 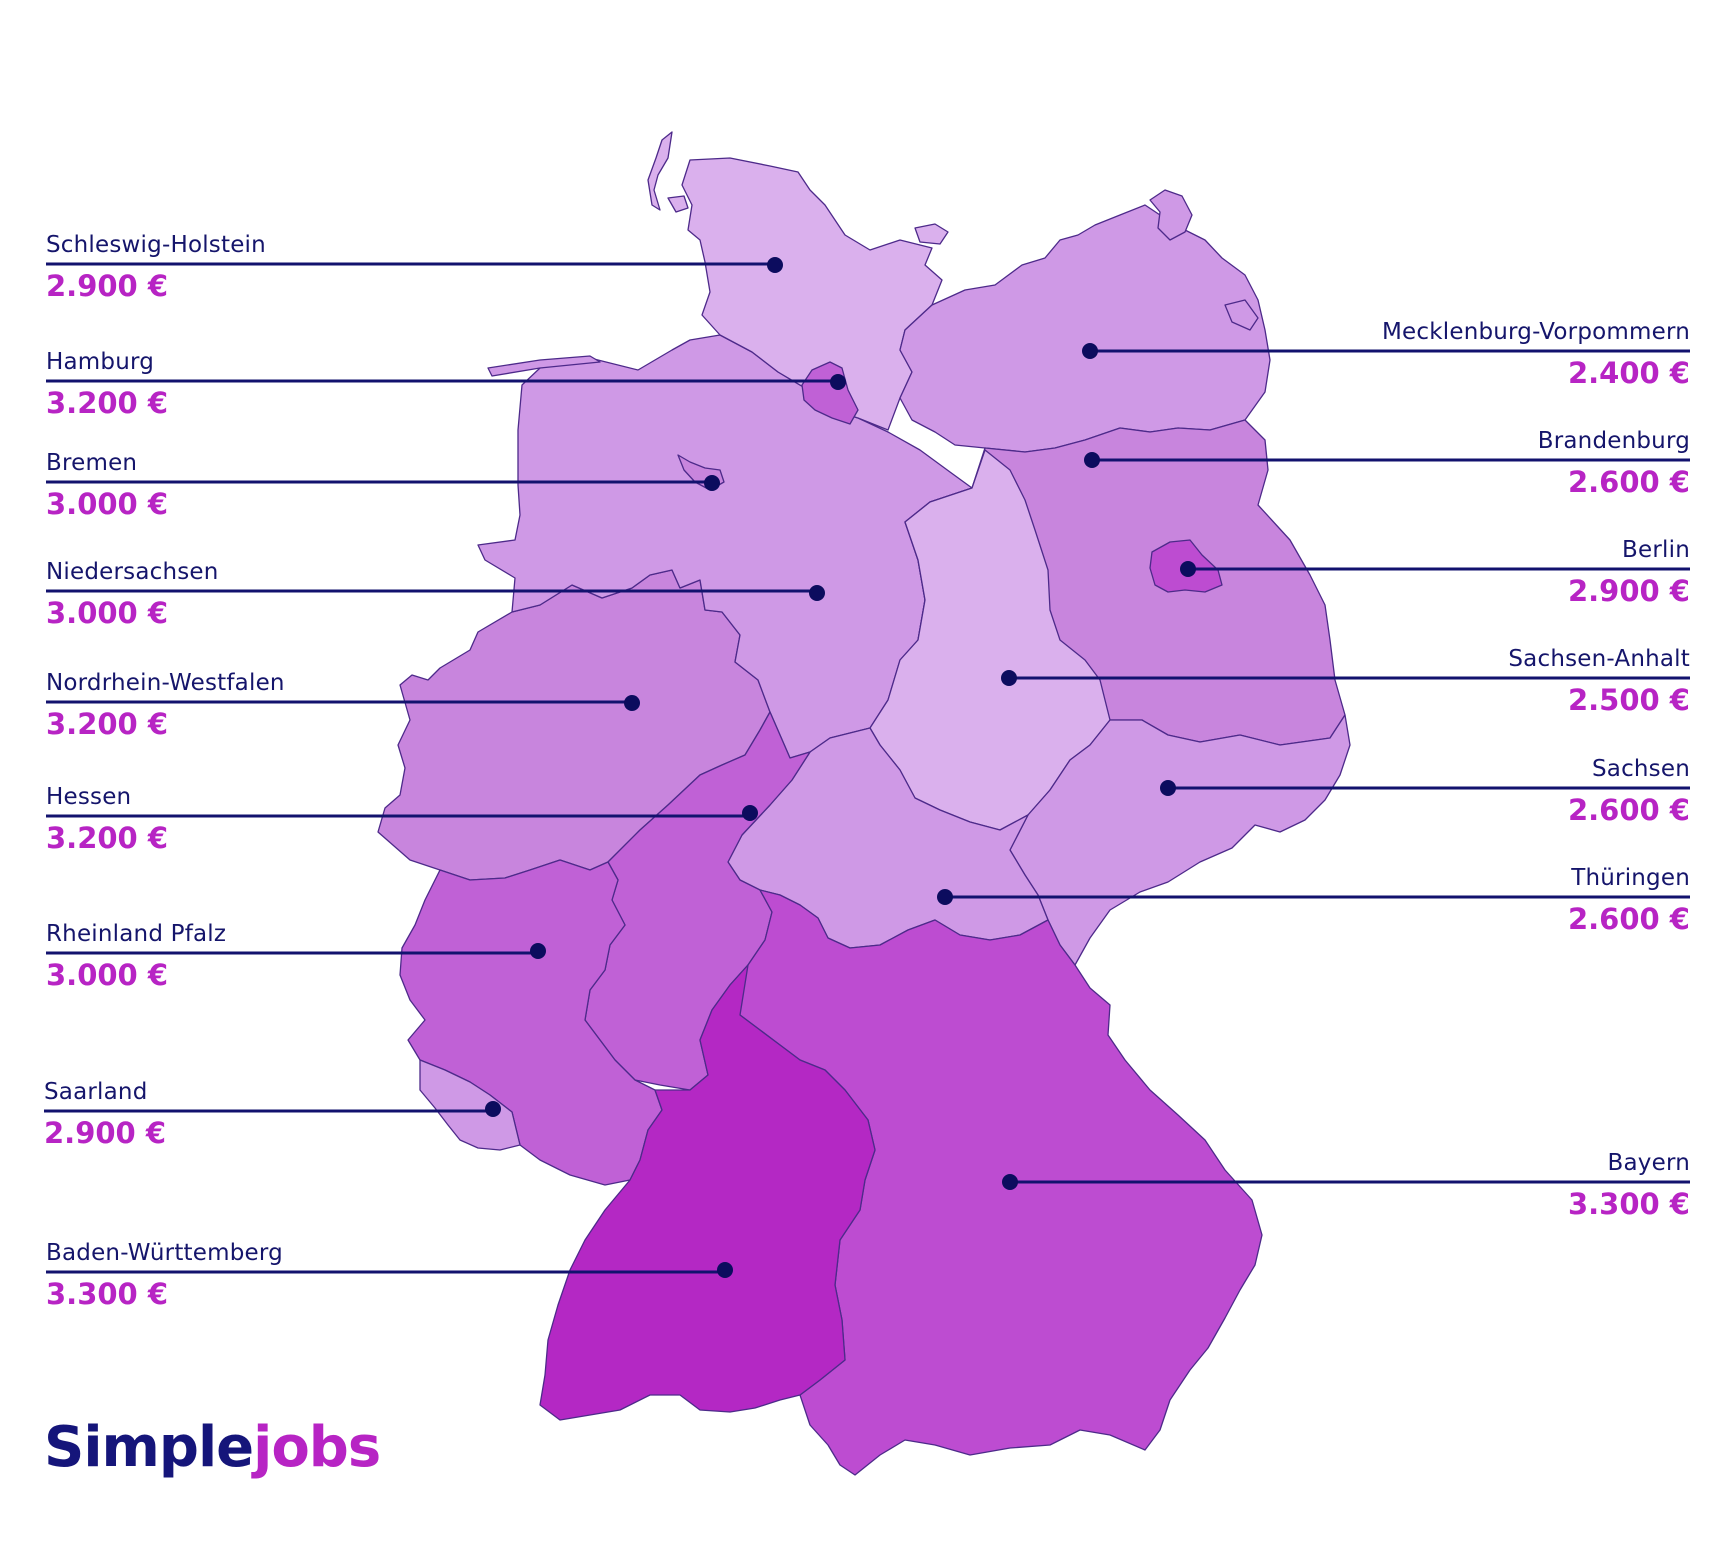 I want to click on state-name: Niedersachsen, so click(x=132, y=572).